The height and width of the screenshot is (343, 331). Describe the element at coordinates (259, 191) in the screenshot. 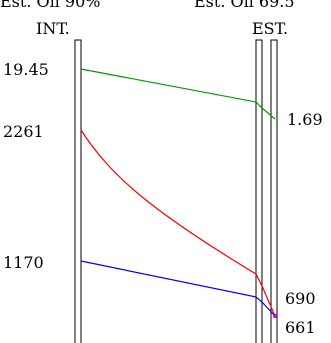

I see `middle-track` at that location.